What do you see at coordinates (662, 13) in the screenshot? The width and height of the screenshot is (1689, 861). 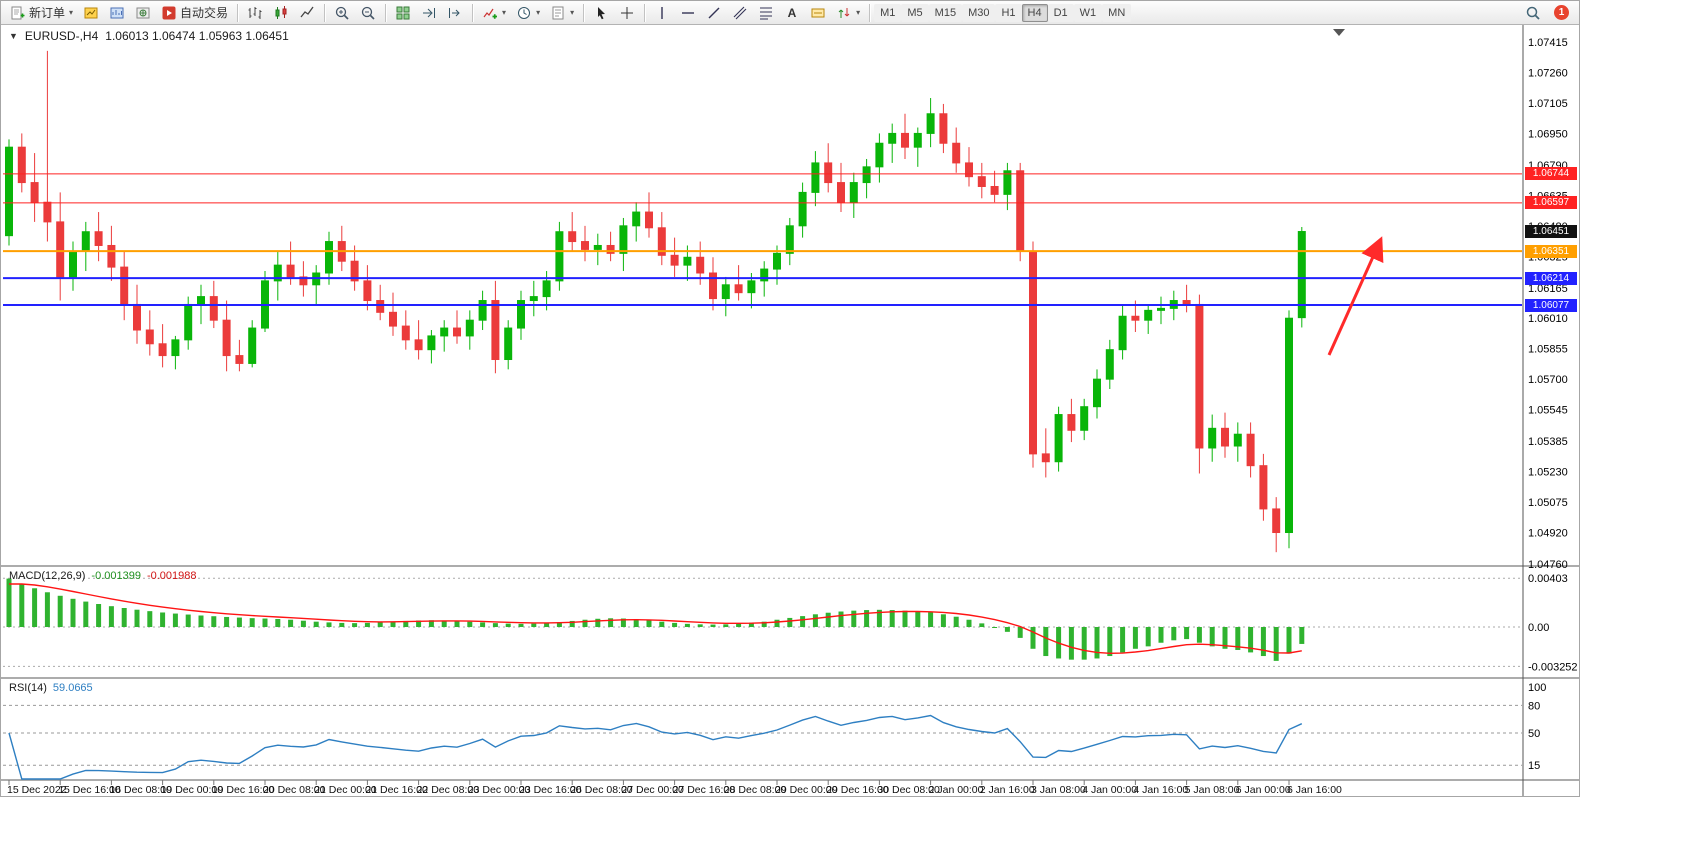 I see `vertical-line-tool` at bounding box center [662, 13].